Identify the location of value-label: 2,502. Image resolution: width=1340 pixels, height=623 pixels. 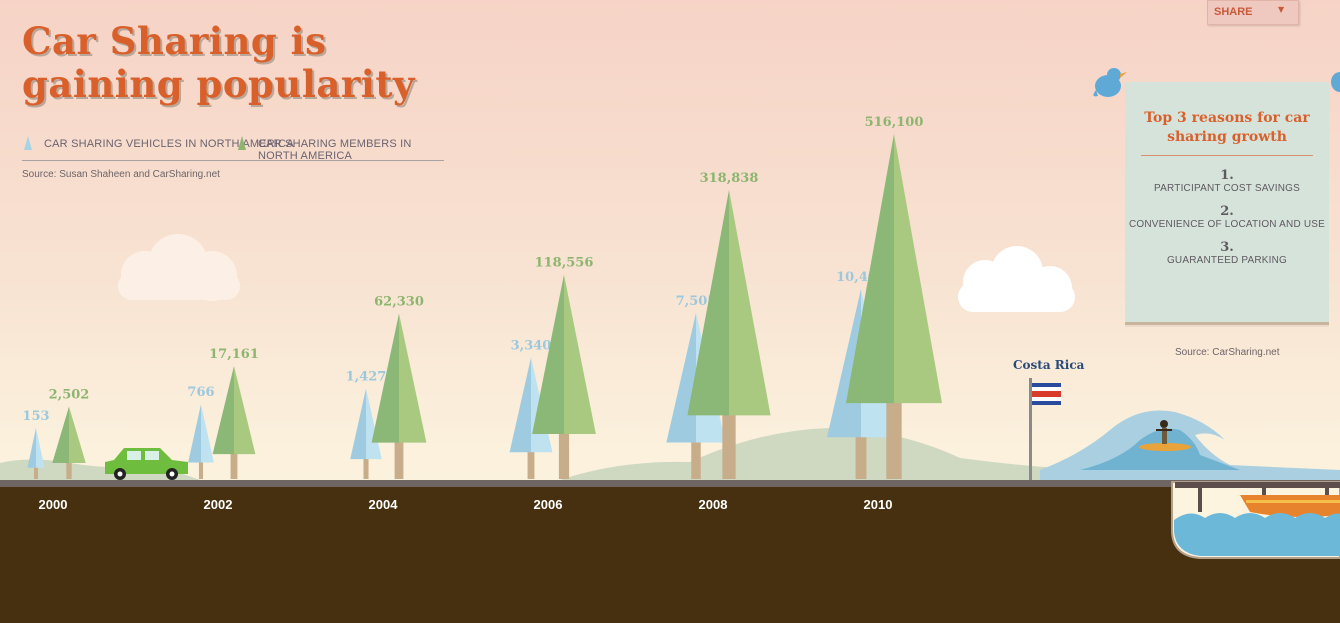
(69, 394).